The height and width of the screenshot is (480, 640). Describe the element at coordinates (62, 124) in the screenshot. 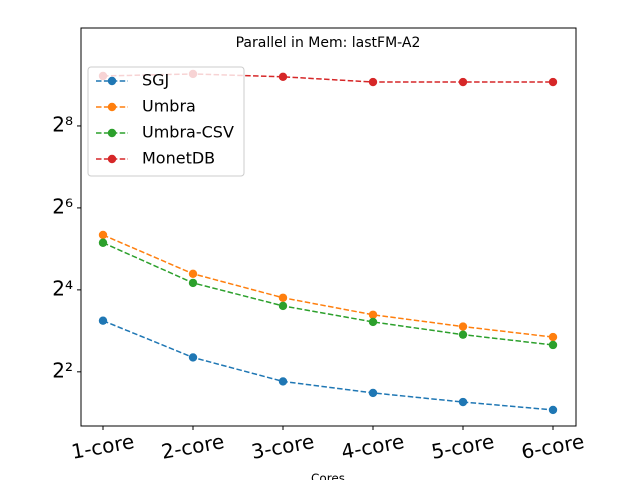

I see `y-tick-label: 2⁸` at that location.